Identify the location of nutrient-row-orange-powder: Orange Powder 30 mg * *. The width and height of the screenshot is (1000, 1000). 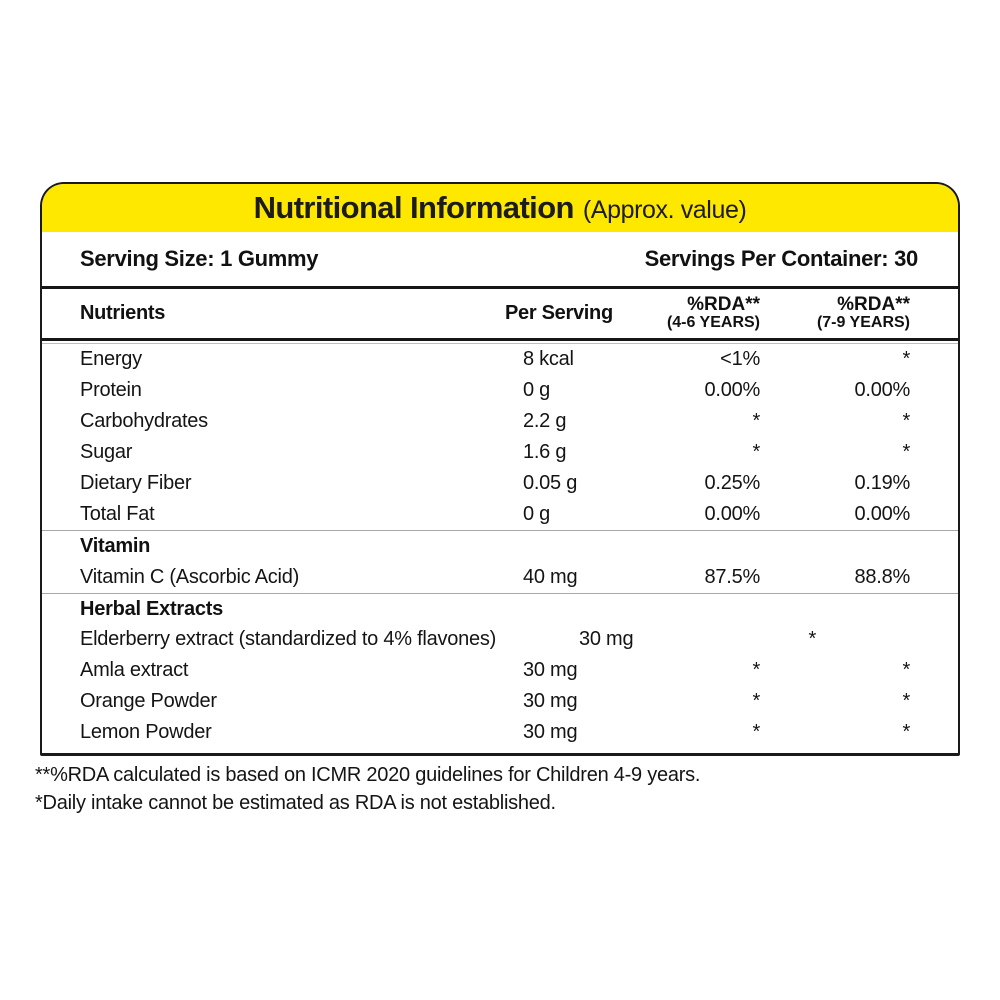
(500, 701).